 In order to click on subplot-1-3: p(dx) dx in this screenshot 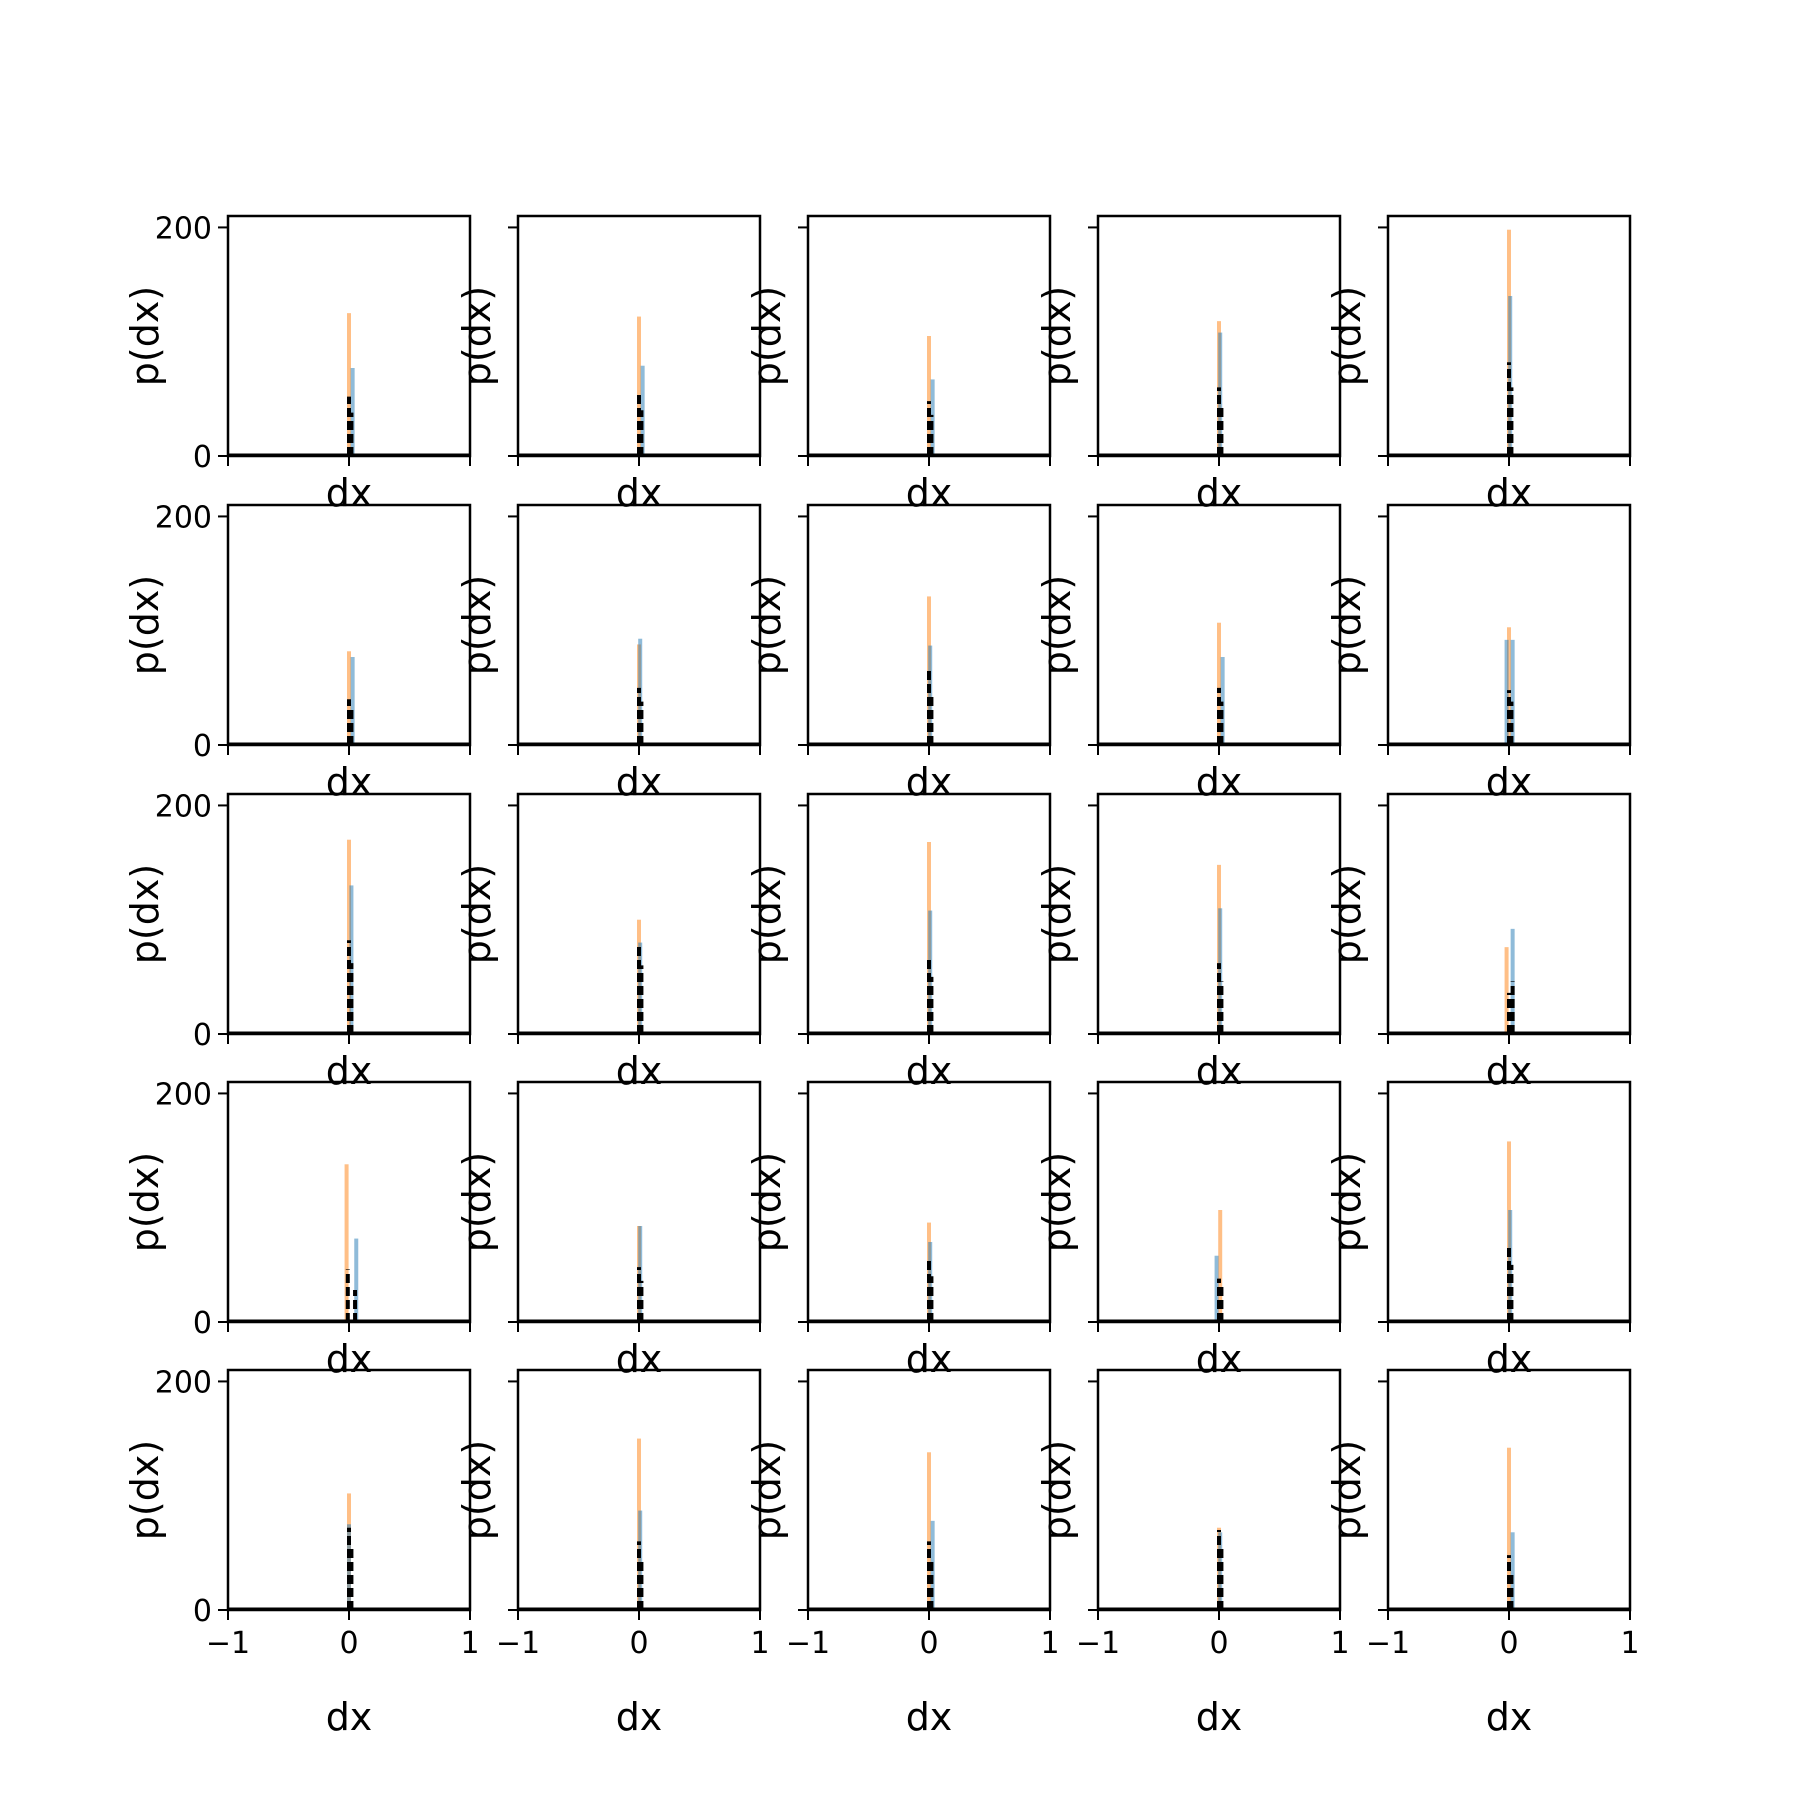, I will do `click(898, 364)`.